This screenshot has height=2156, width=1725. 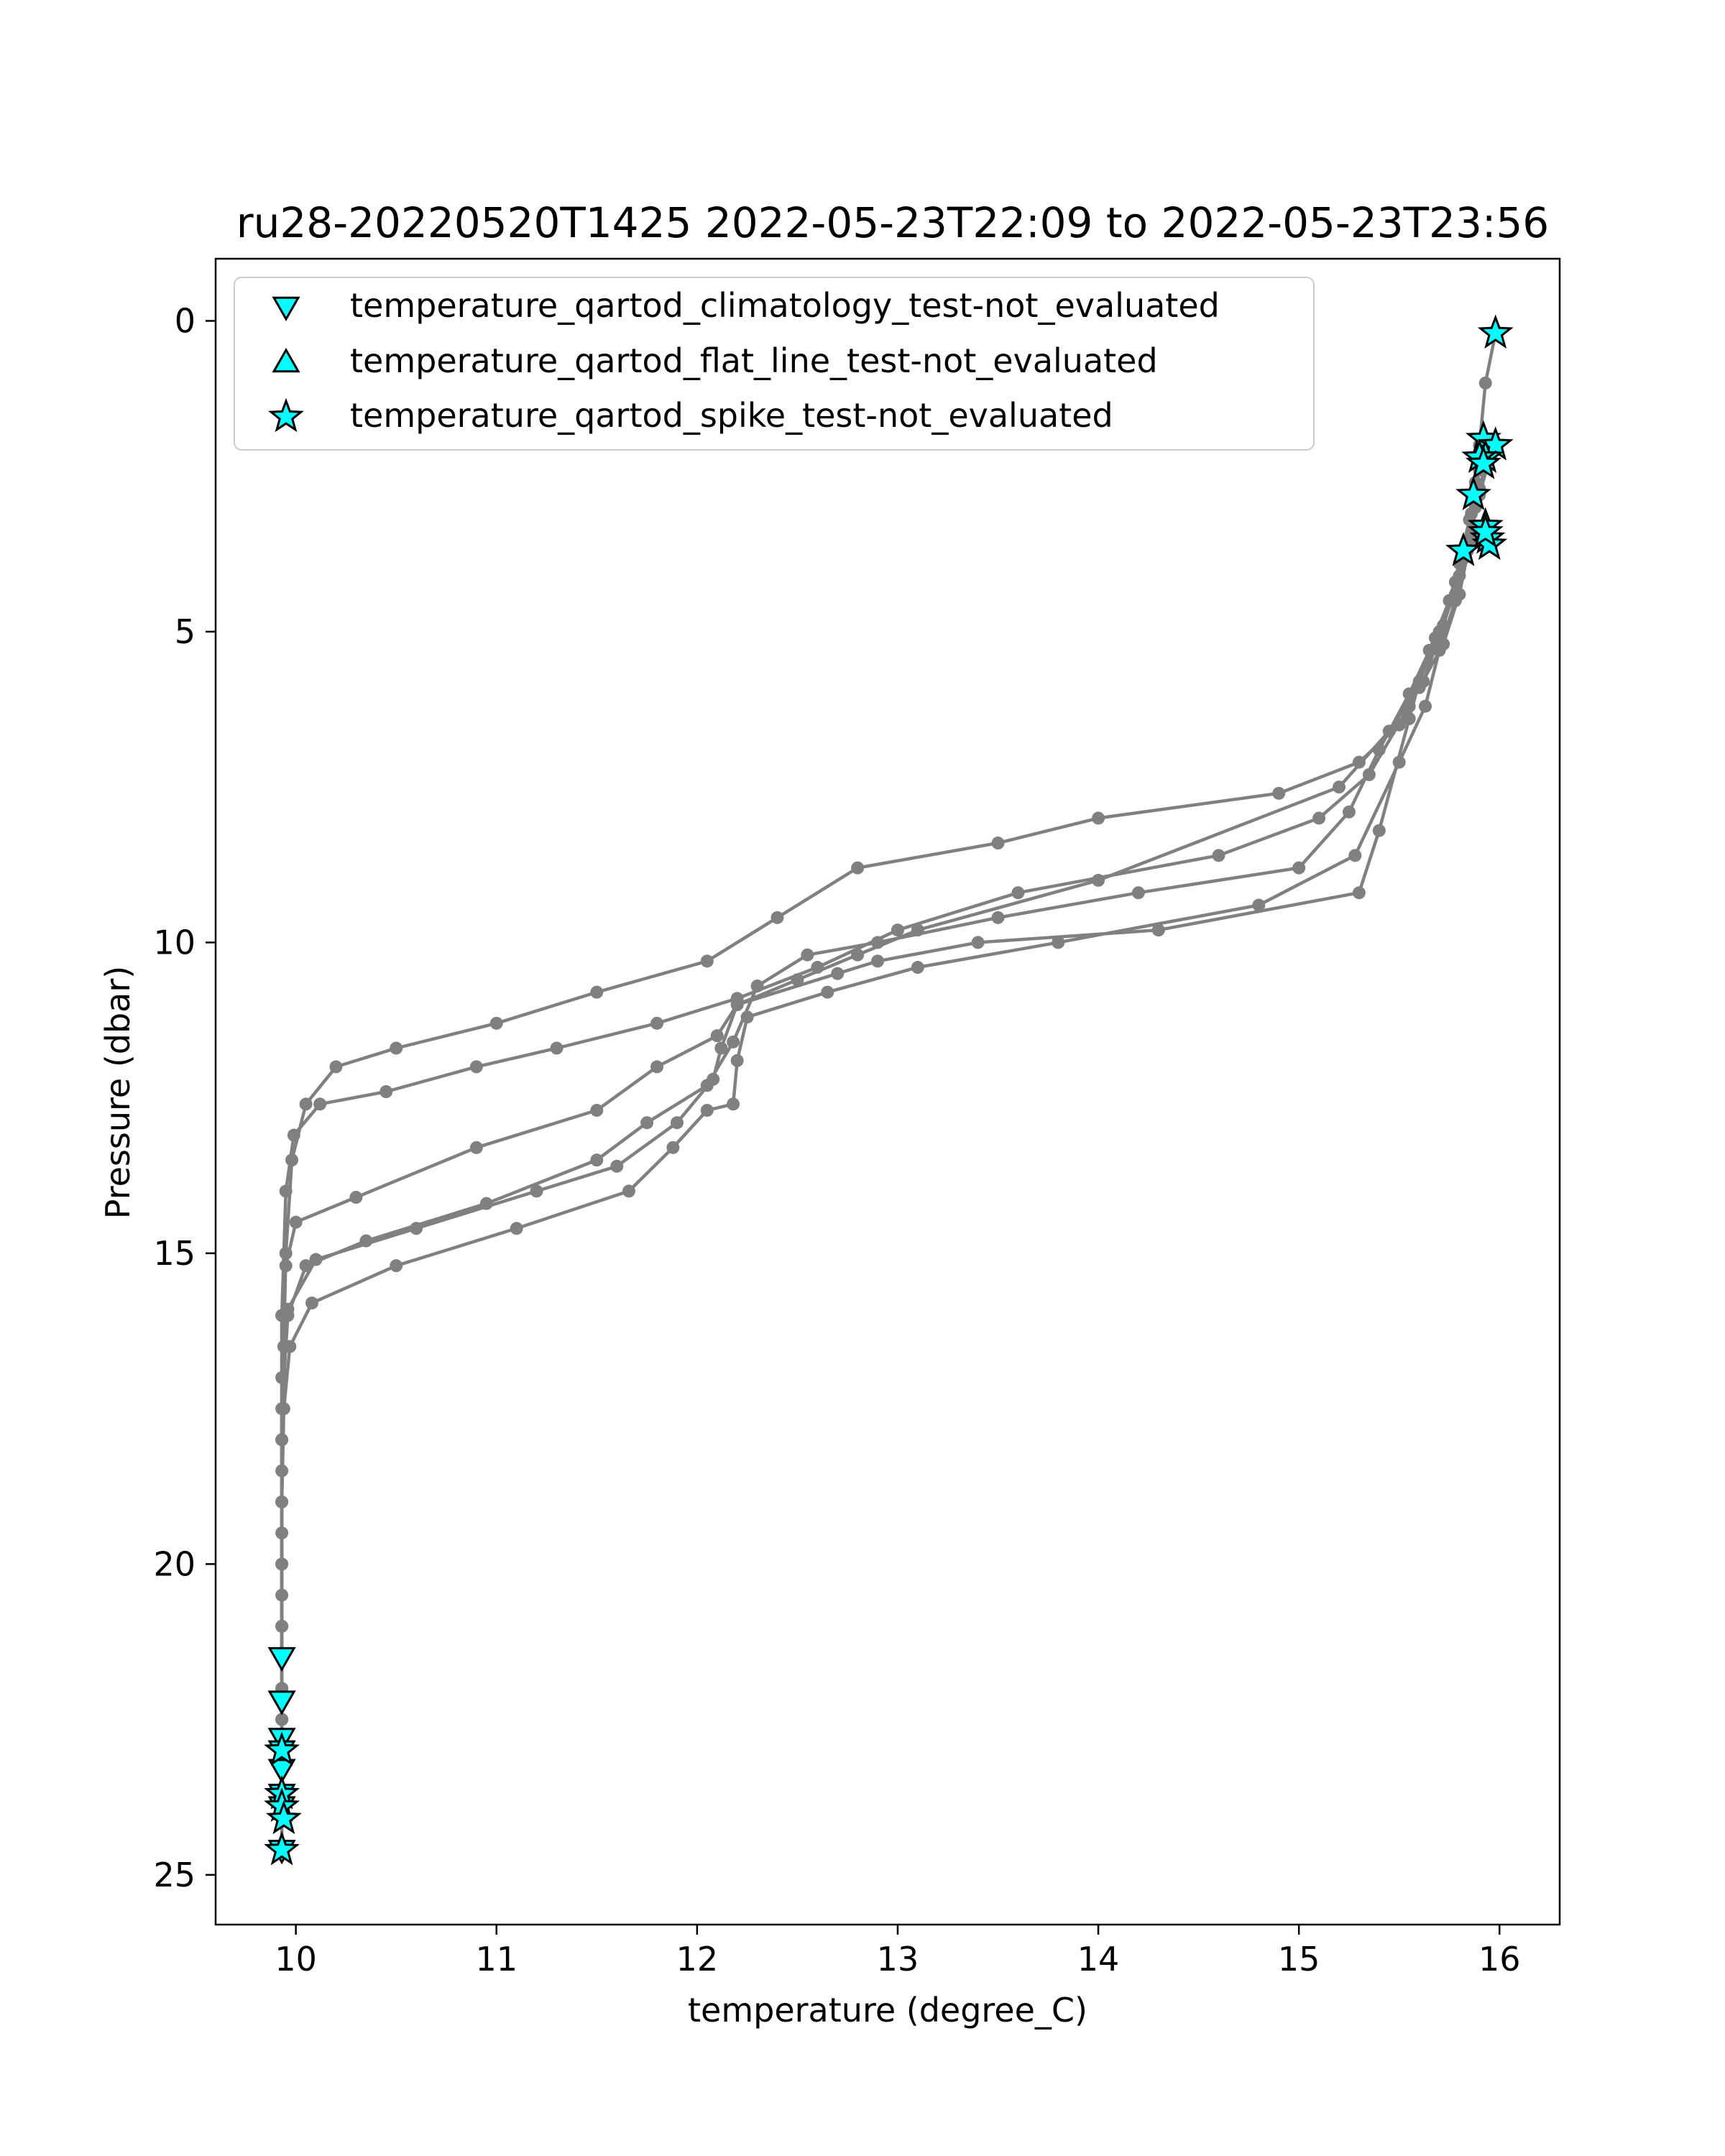 What do you see at coordinates (1299, 1959) in the screenshot?
I see `x-tick-label: 15` at bounding box center [1299, 1959].